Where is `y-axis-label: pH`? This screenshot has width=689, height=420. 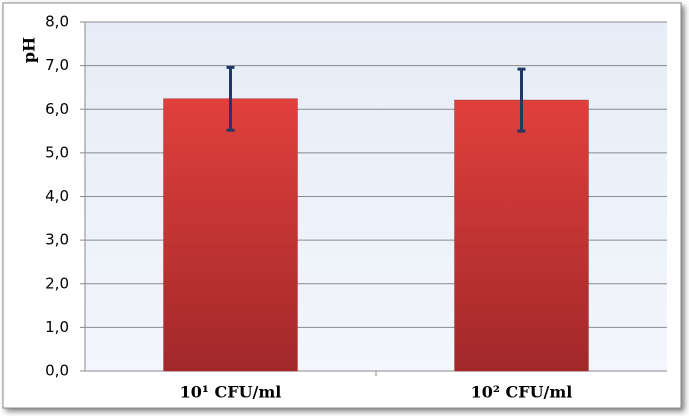 y-axis-label: pH is located at coordinates (29, 50).